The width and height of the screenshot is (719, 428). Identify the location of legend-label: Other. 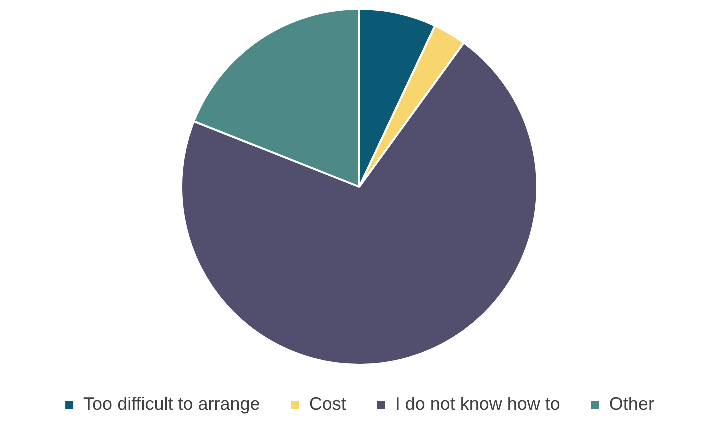
(631, 404).